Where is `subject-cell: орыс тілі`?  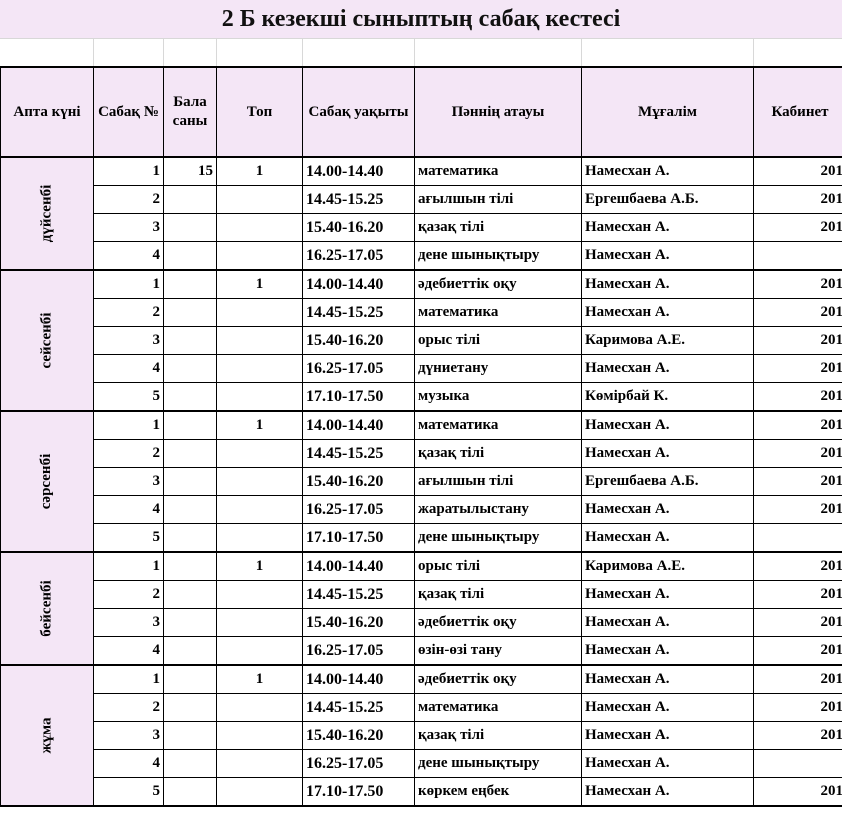 subject-cell: орыс тілі is located at coordinates (498, 340).